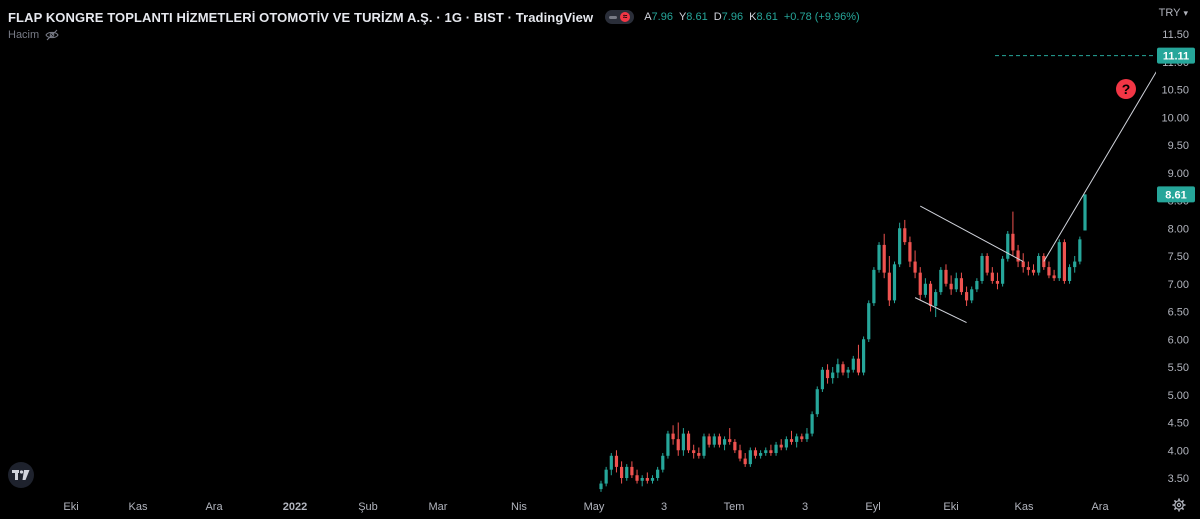 Image resolution: width=1200 pixels, height=519 pixels. Describe the element at coordinates (717, 17) in the screenshot. I see `ohlc-low-key: D` at that location.